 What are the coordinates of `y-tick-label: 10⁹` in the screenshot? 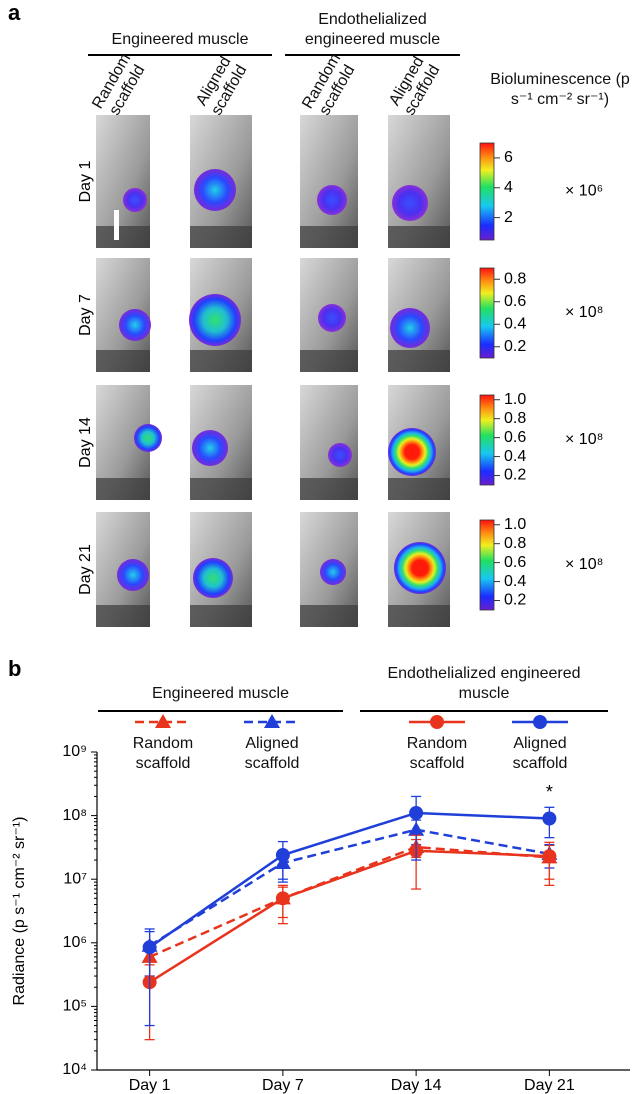 It's located at (74, 751).